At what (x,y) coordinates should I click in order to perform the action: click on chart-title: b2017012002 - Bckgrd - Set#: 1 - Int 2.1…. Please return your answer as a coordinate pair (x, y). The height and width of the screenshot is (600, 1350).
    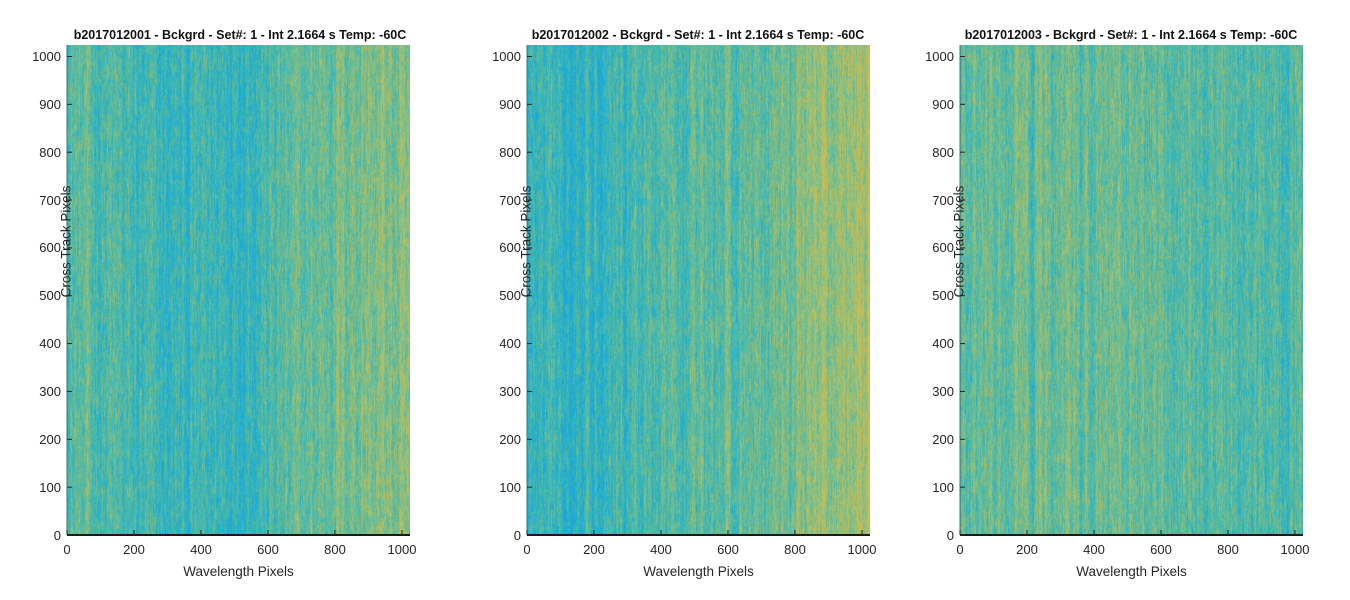
    Looking at the image, I should click on (698, 35).